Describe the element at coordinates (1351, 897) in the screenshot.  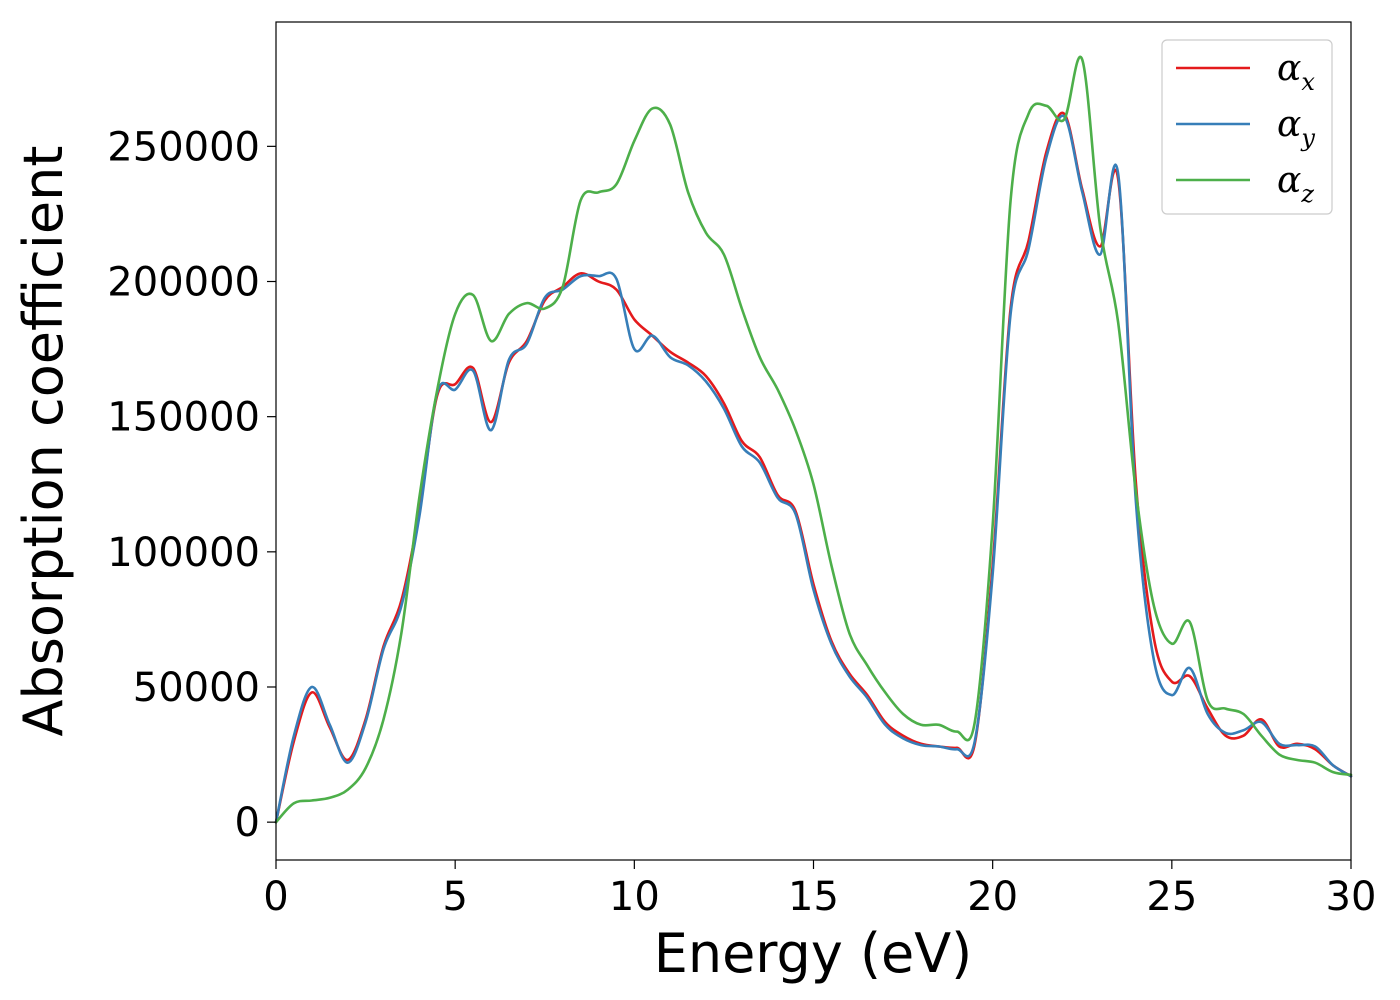
I see `x-tick-label: 30` at that location.